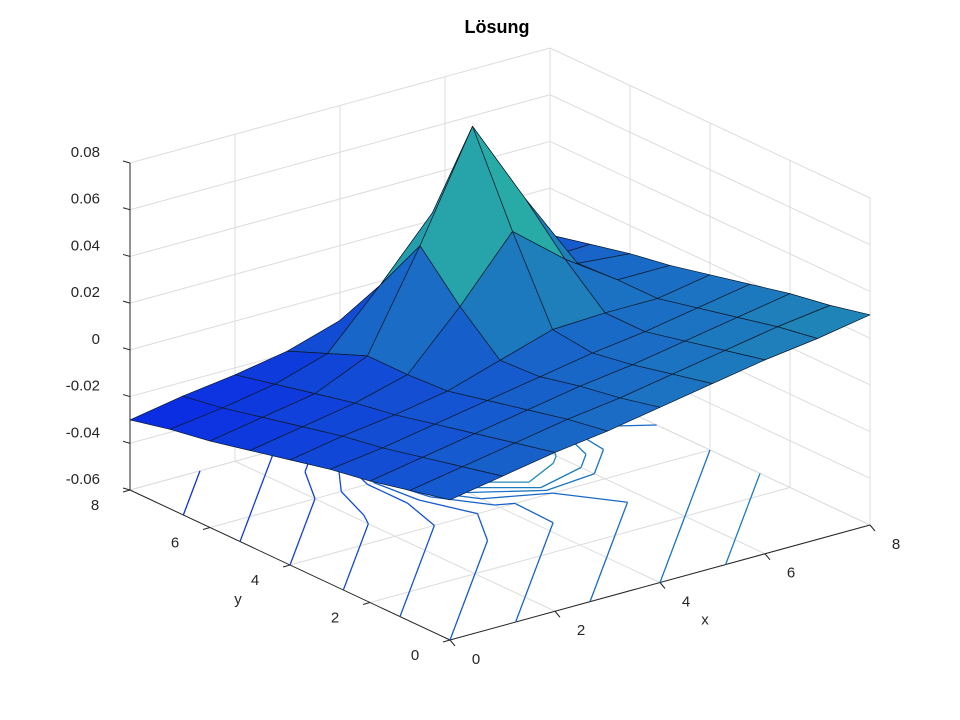 This screenshot has height=720, width=960. I want to click on z-tick-label: 0.08, so click(85, 152).